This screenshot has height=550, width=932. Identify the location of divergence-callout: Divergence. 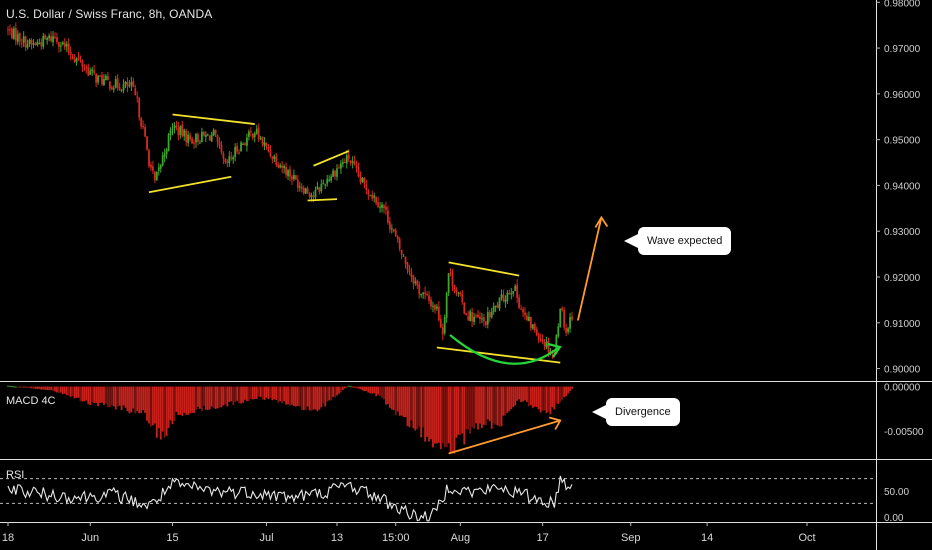
(636, 412).